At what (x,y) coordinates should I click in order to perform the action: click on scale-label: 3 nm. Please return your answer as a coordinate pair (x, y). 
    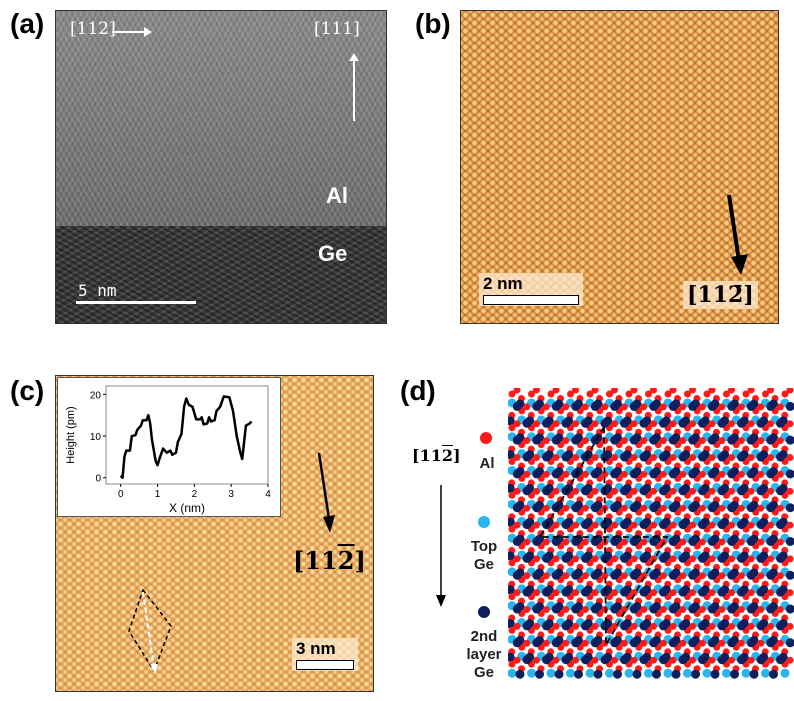
    Looking at the image, I should click on (316, 648).